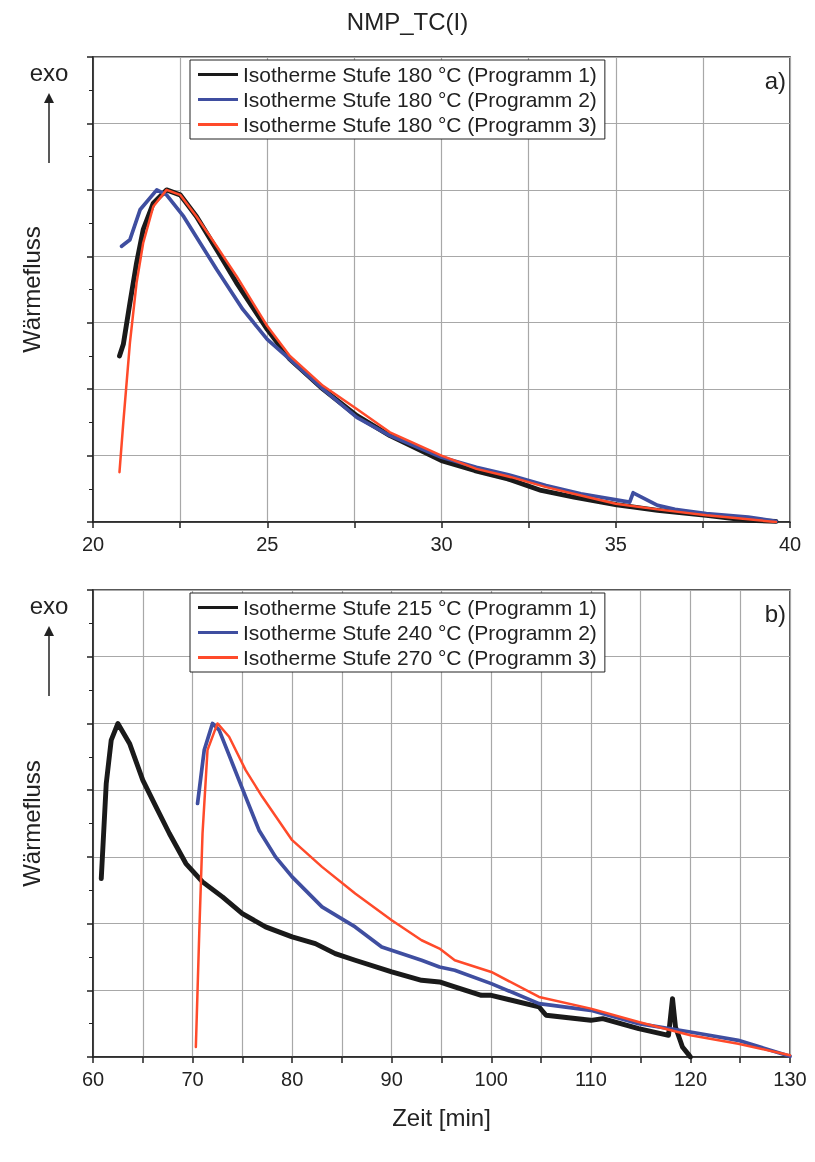 Image resolution: width=815 pixels, height=1162 pixels. What do you see at coordinates (292, 1079) in the screenshot?
I see `x-tick-label: 80` at bounding box center [292, 1079].